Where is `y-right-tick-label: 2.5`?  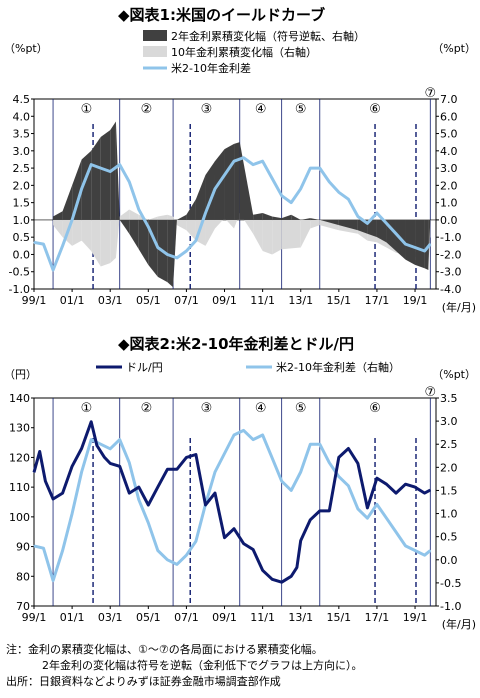 y-right-tick-label: 2.5 is located at coordinates (449, 444).